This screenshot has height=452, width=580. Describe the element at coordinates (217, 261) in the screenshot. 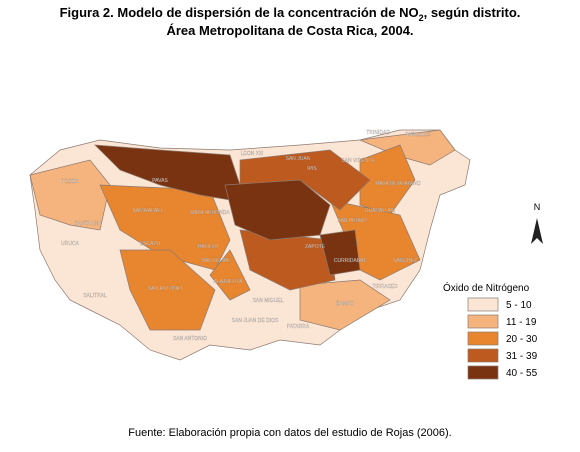

I see `district-label: SAN FELIPE` at that location.